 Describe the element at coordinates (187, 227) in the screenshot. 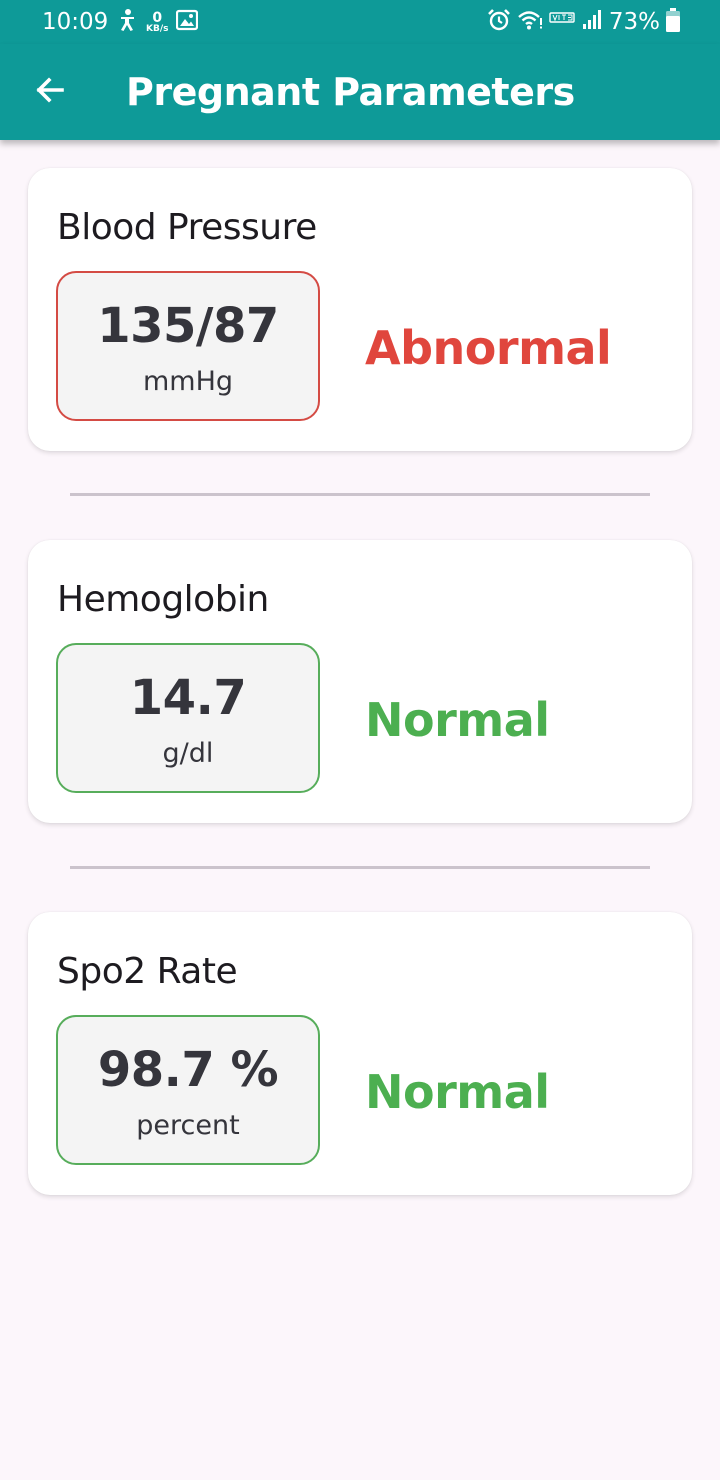

I see `card-title: Blood Pressure` at that location.